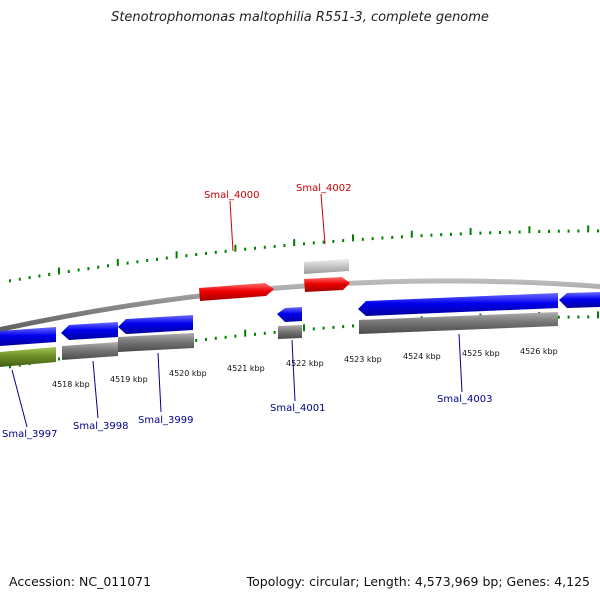  What do you see at coordinates (304, 254) in the screenshot?
I see `outer-tick-ring` at bounding box center [304, 254].